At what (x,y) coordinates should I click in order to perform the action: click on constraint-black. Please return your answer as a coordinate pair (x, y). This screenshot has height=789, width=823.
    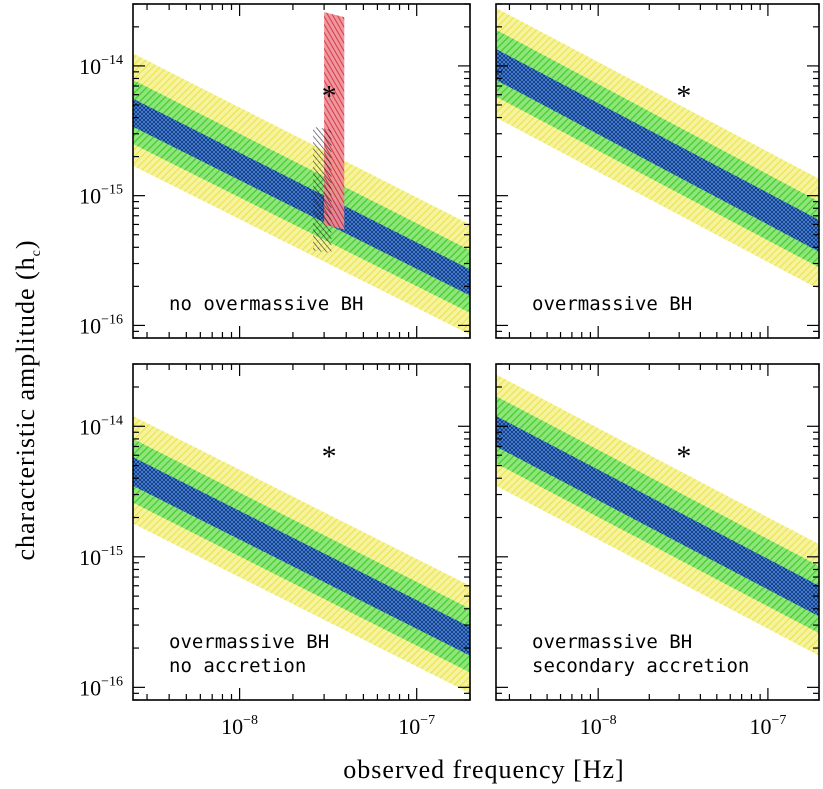
    Looking at the image, I should click on (322, 190).